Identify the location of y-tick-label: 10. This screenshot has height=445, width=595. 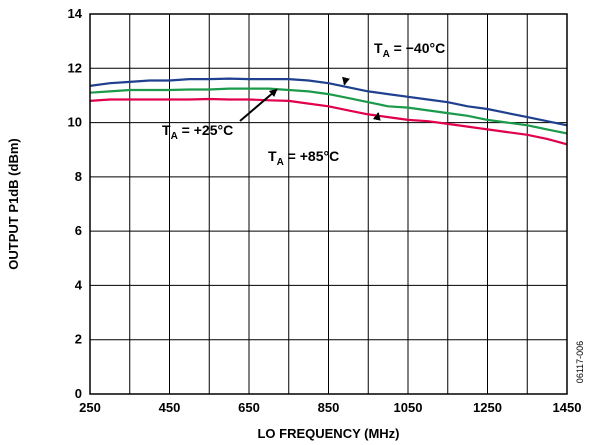
(75, 122).